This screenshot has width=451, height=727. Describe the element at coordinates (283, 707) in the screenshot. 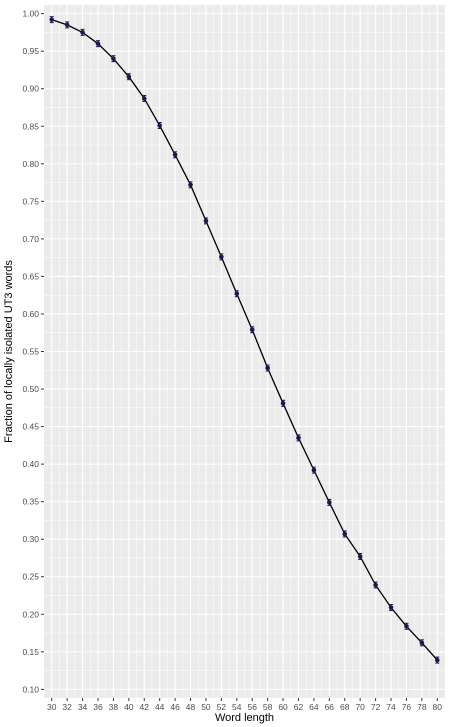

I see `x-tick-label: 60` at that location.